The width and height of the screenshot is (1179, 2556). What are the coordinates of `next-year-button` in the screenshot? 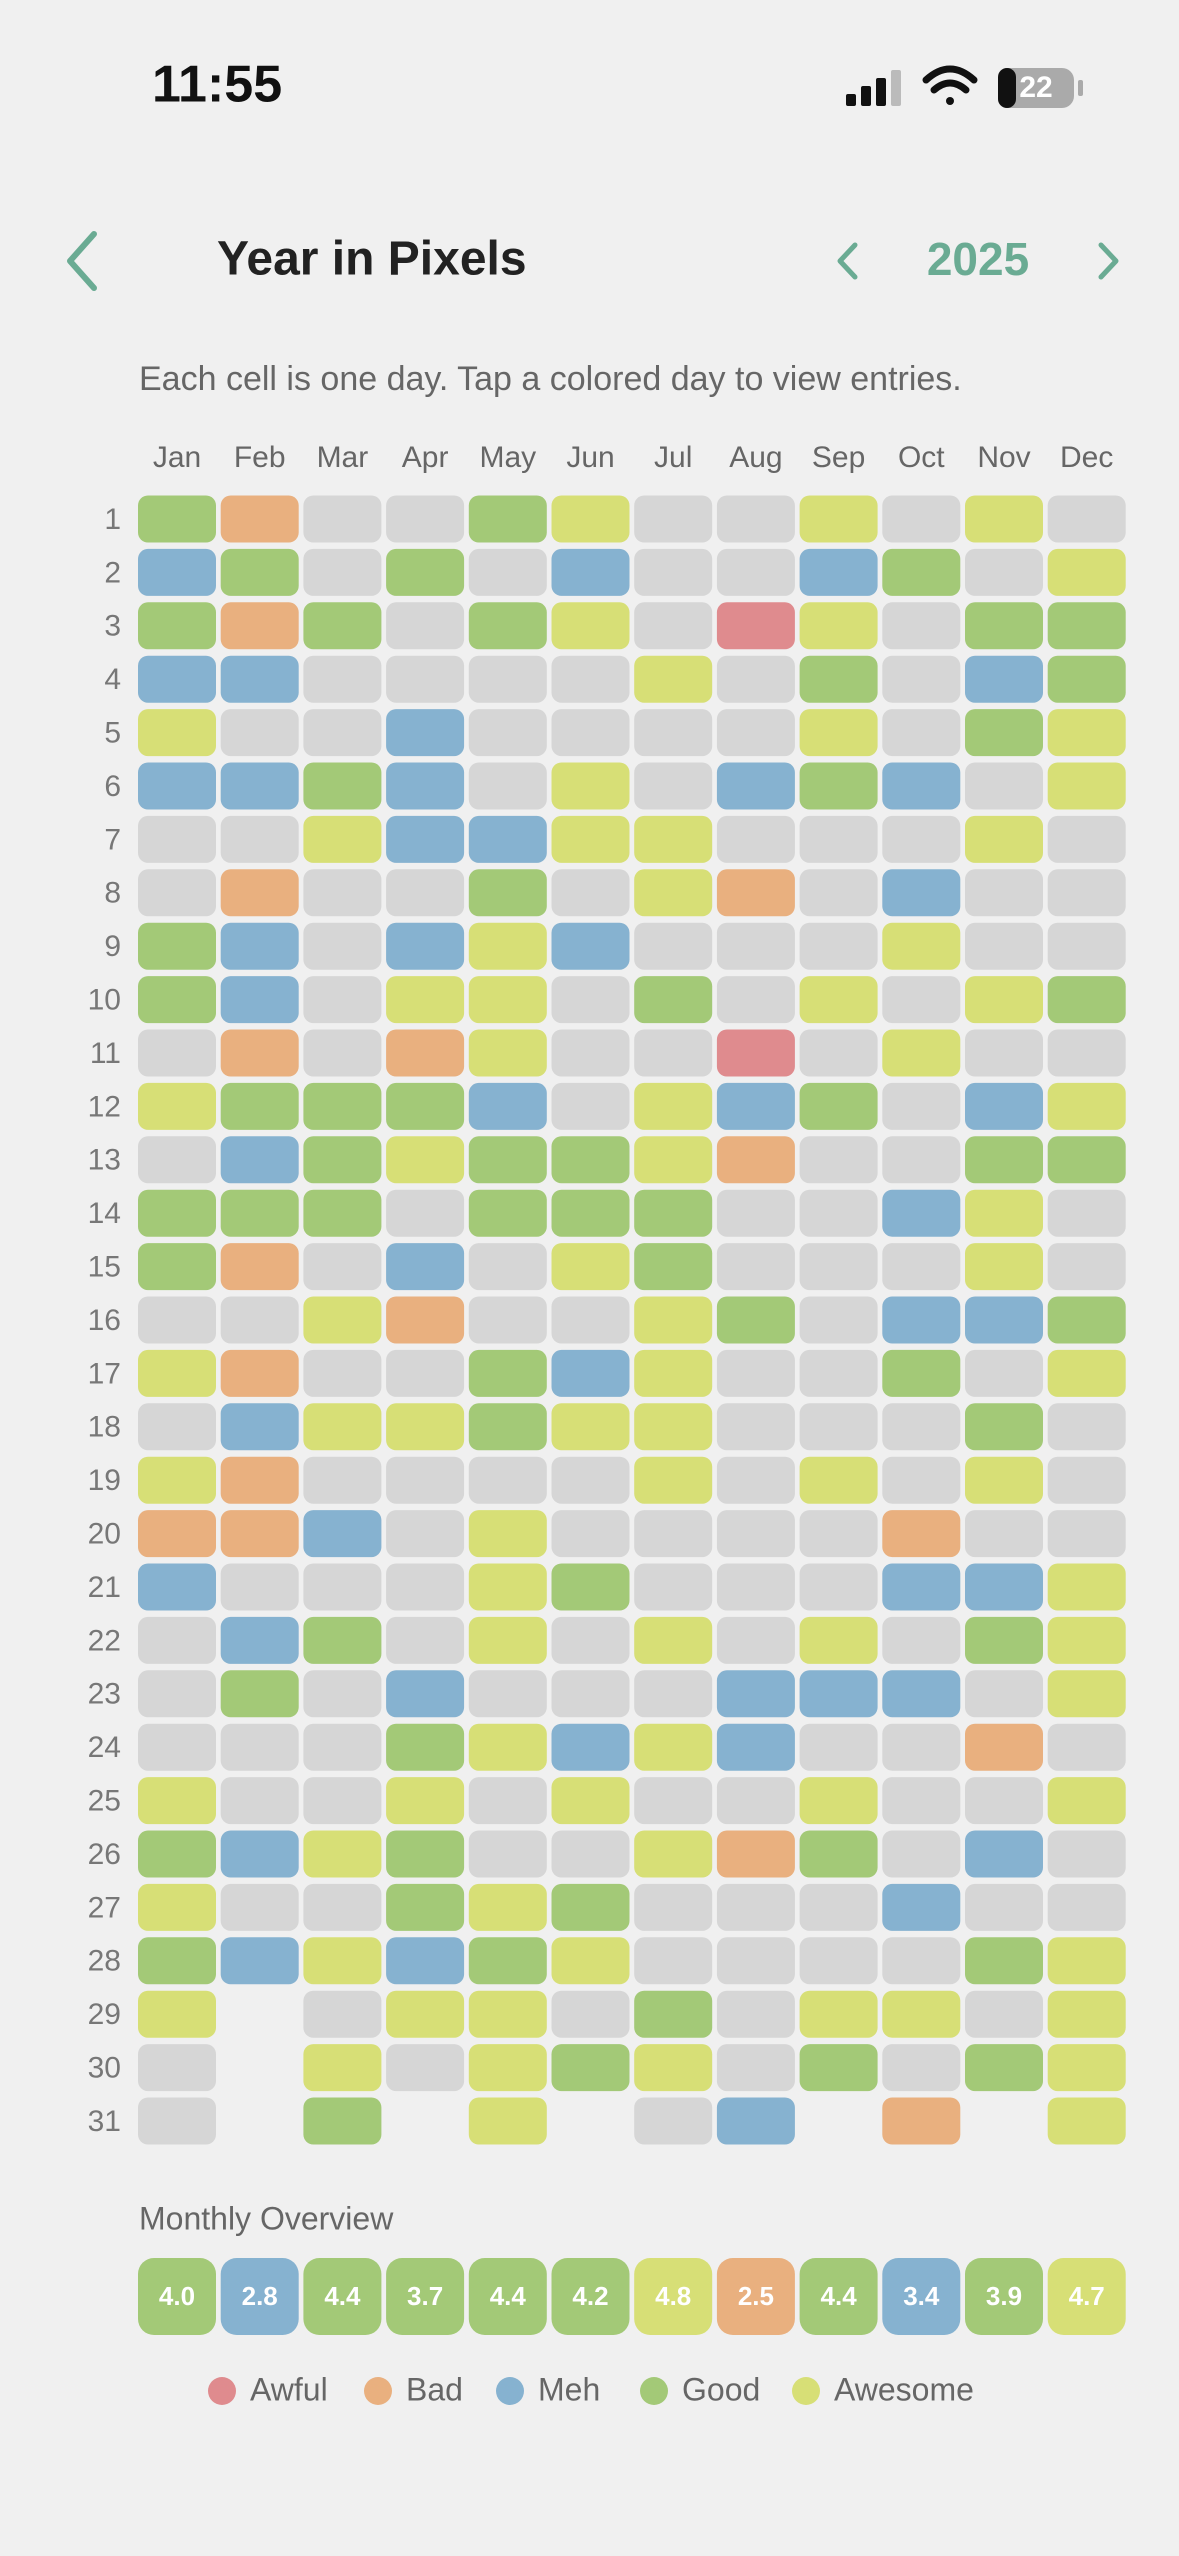 It's located at (1108, 261).